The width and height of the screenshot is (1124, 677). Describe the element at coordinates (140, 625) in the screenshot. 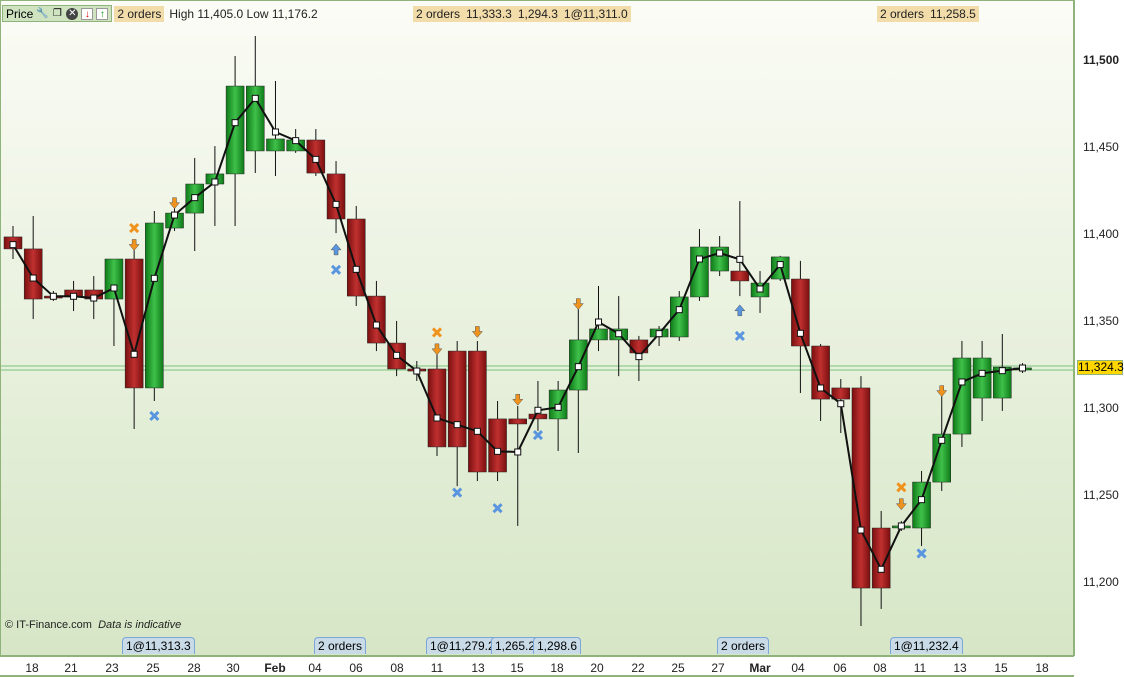

I see `disclaimer-text: Data is indicative` at that location.